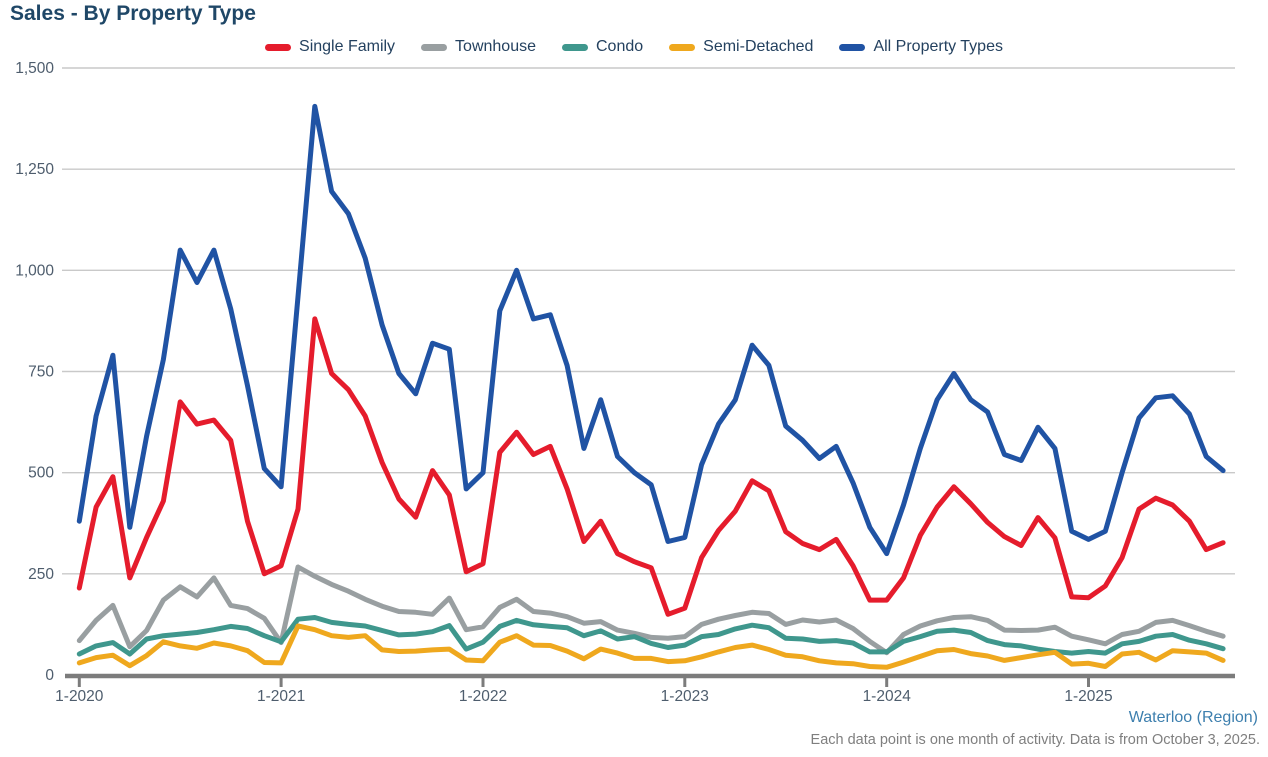 The image size is (1268, 757). I want to click on legend-label: Semi-Detached, so click(758, 46).